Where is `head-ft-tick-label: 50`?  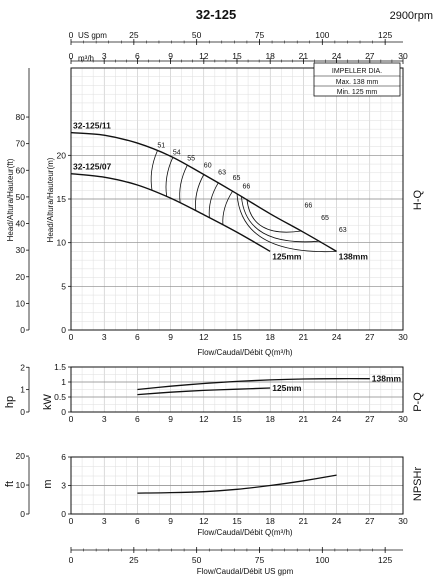
head-ft-tick-label: 50 is located at coordinates (21, 197).